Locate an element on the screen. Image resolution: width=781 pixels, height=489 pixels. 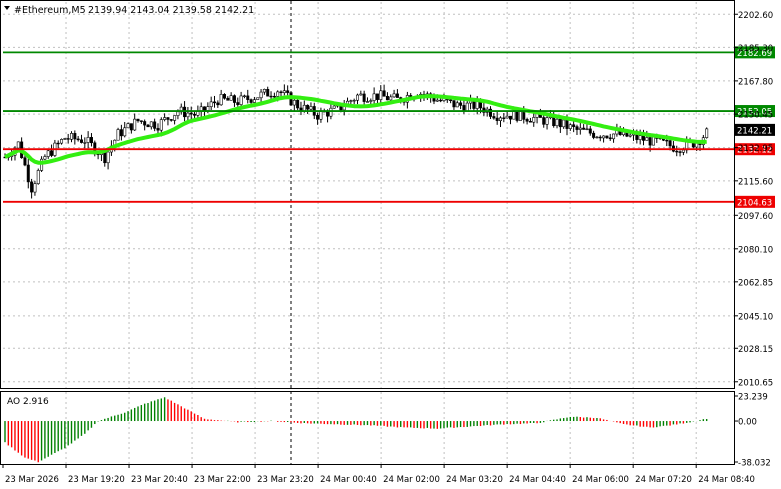
x-tick-label: 23 Mar 2026 is located at coordinates (32, 480).